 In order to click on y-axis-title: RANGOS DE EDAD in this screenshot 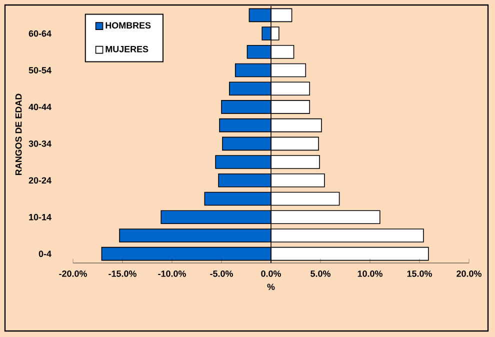, I will do `click(18, 135)`.